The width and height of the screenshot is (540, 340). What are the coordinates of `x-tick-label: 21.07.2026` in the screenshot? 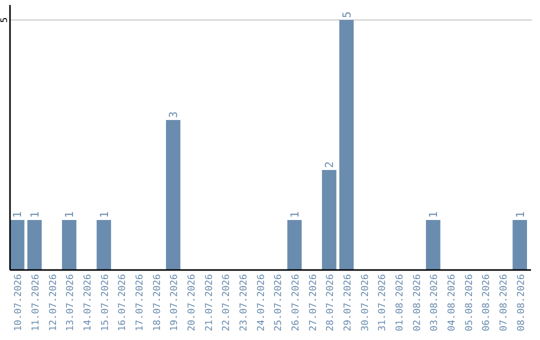 It's located at (209, 303).